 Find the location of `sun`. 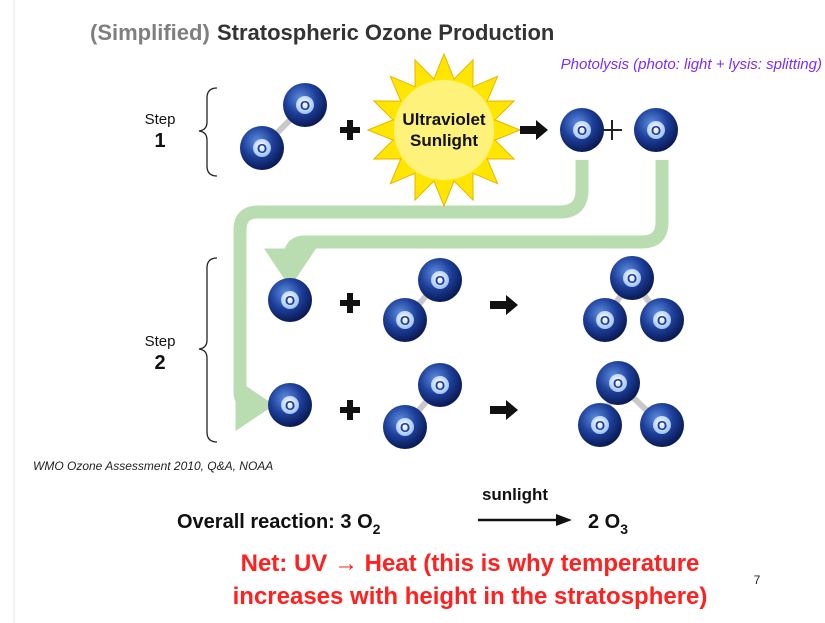

sun is located at coordinates (444, 130).